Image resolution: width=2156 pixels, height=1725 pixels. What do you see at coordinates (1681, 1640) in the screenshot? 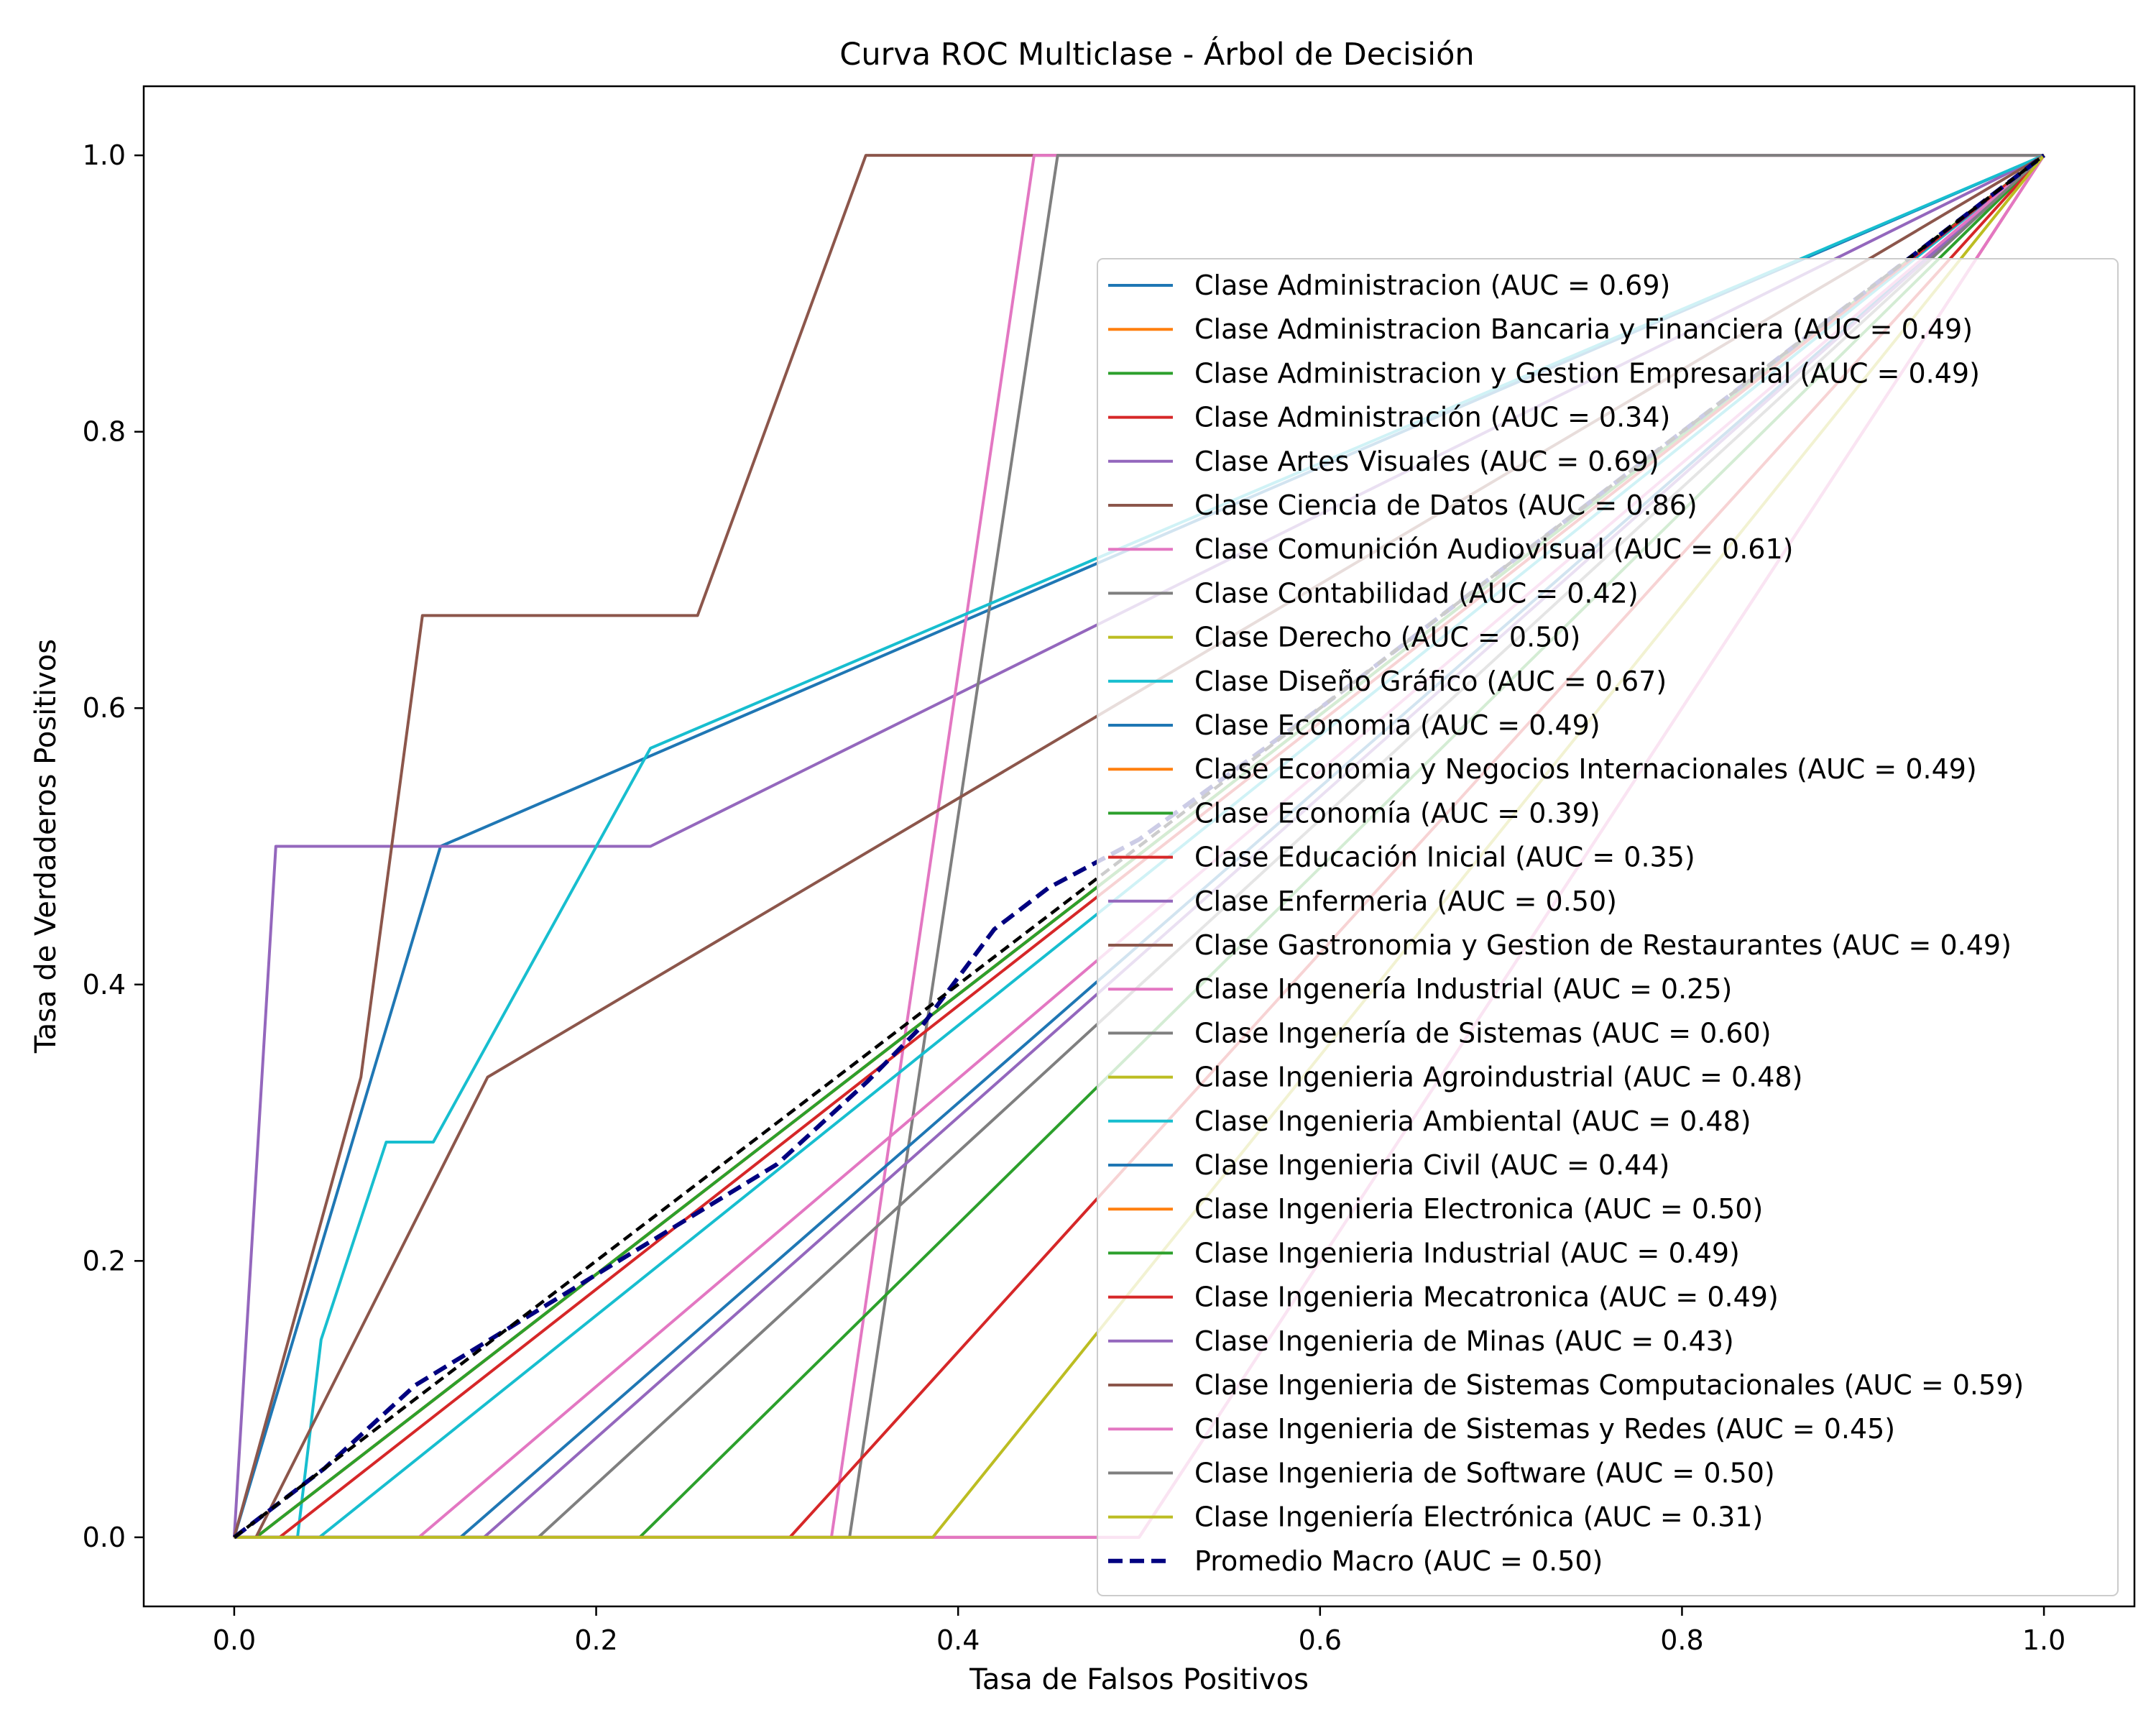
I see `x-tick-label: 0.8` at bounding box center [1681, 1640].